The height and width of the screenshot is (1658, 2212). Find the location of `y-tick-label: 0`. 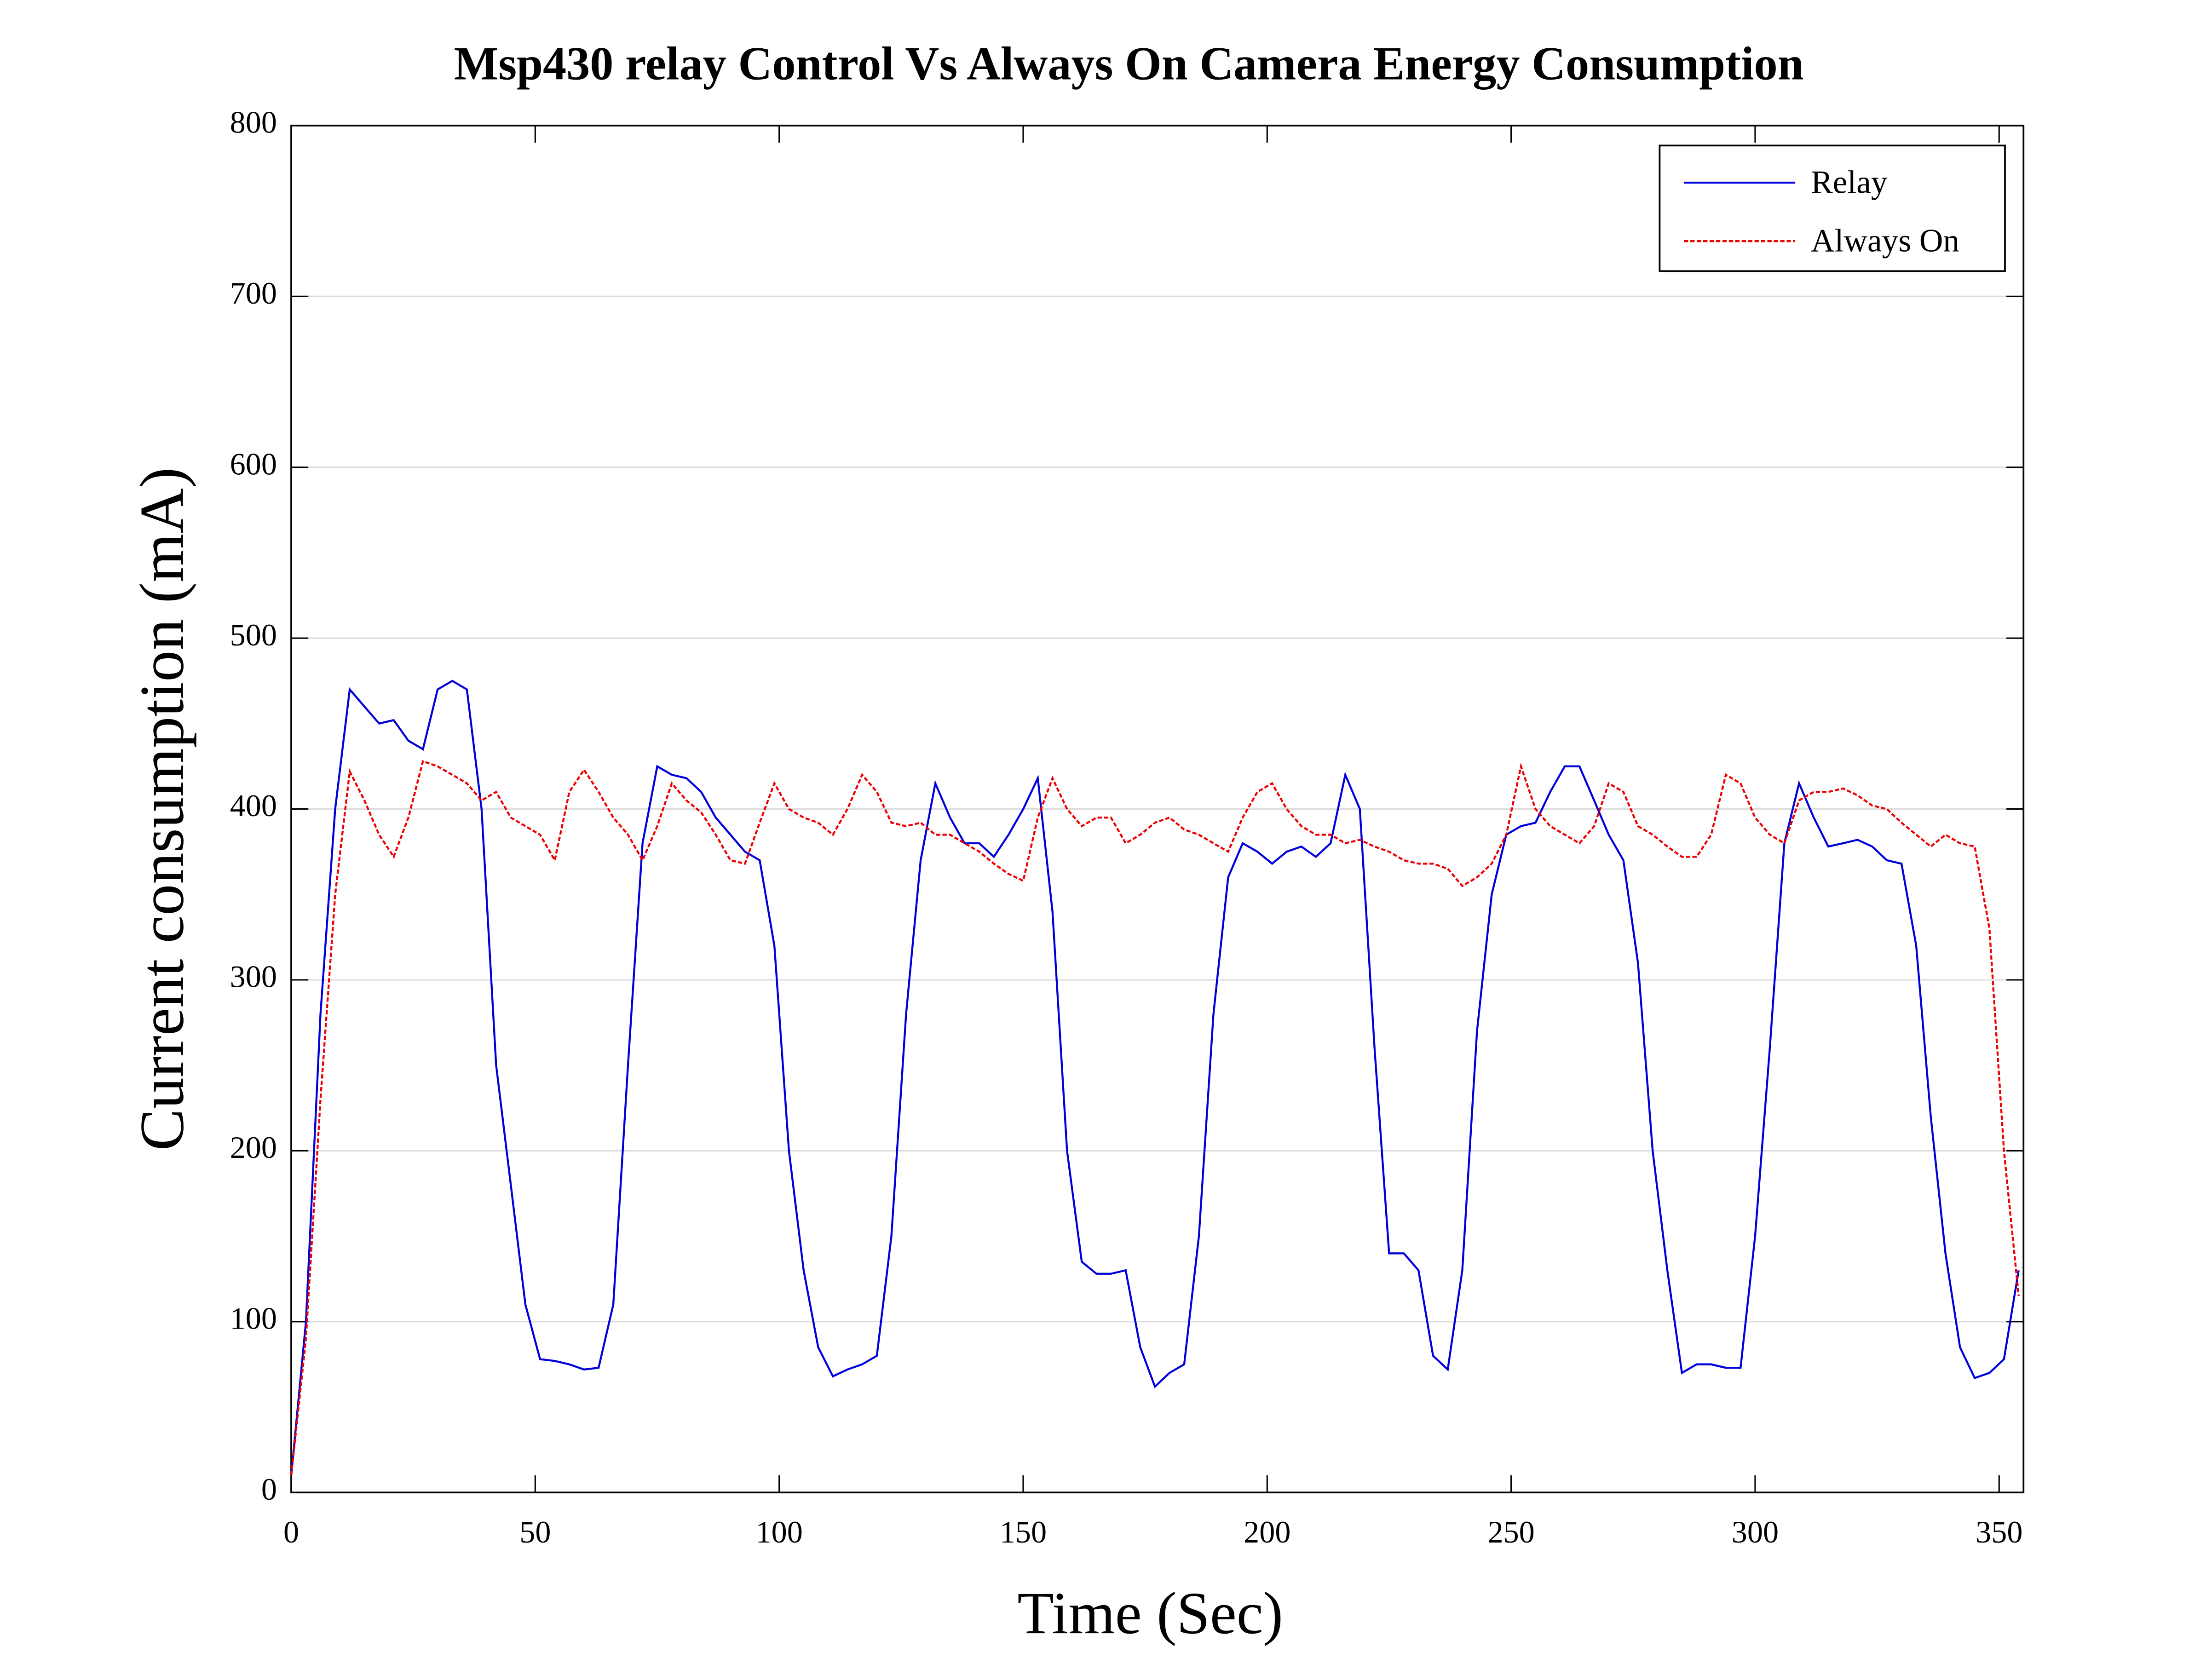

y-tick-label: 0 is located at coordinates (269, 1490).